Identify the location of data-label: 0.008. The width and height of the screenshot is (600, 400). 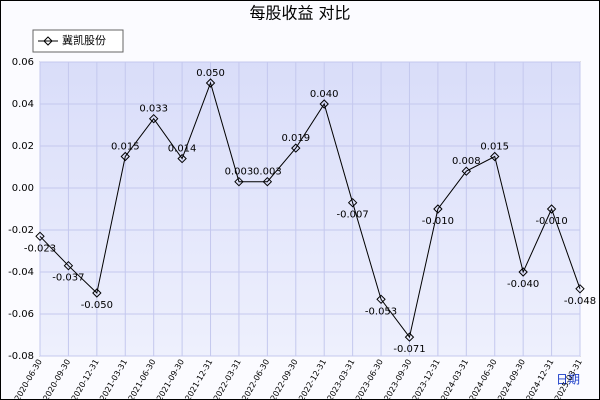
(466, 161).